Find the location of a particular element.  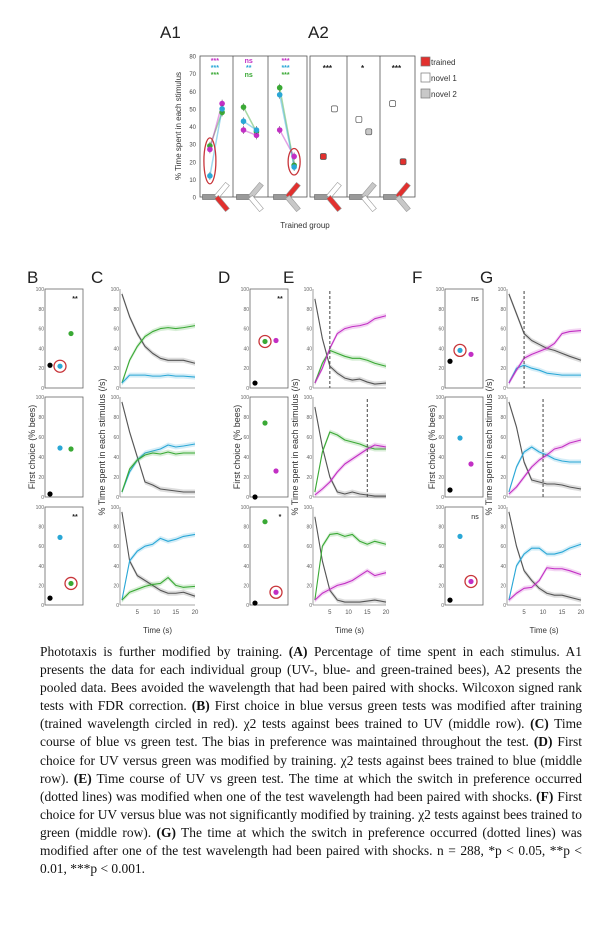

x-axis-label: Time (s) is located at coordinates (349, 630).